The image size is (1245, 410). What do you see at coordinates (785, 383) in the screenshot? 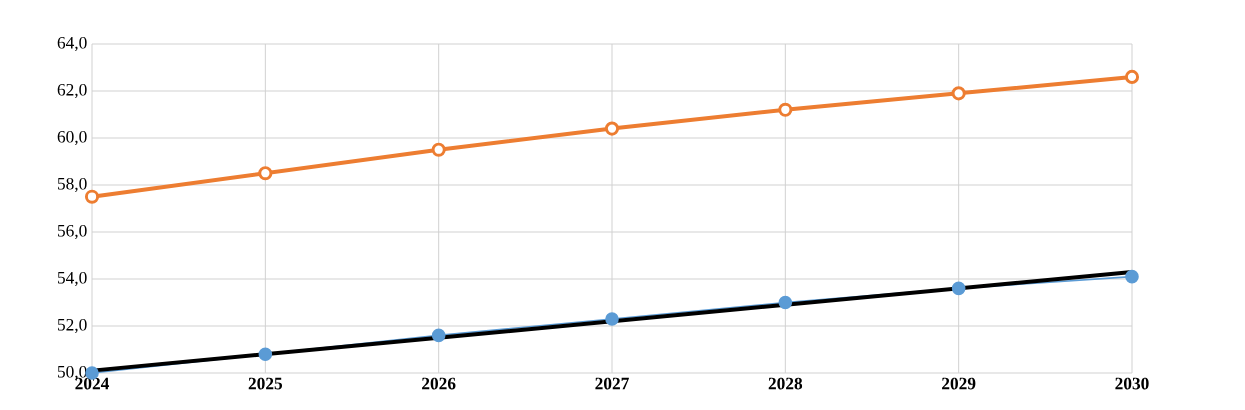
I see `x-tick-label: 2028` at bounding box center [785, 383].